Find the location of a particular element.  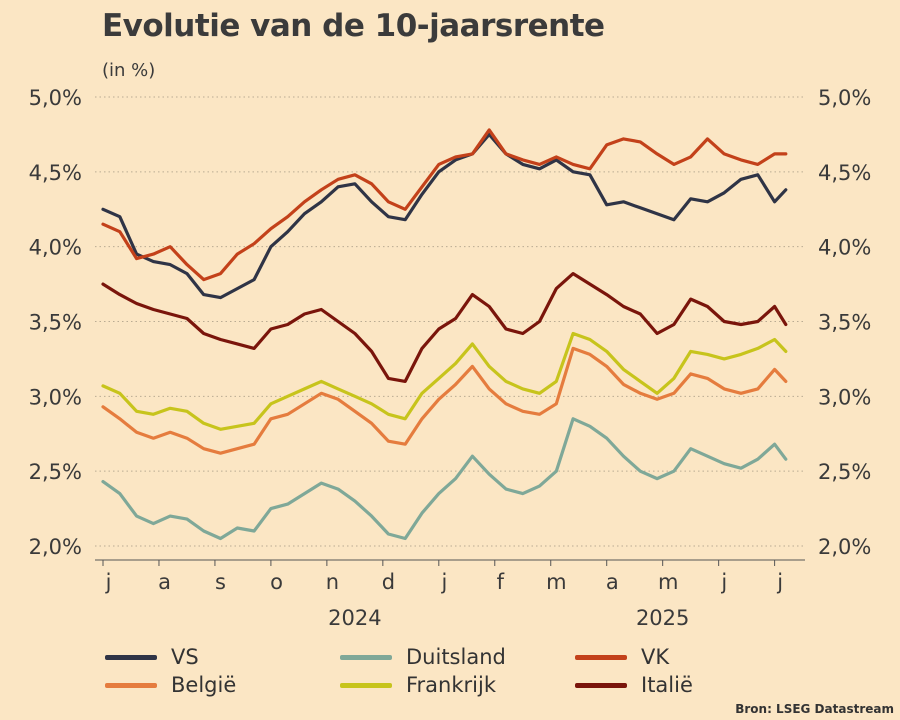

legend-label: Duitsland is located at coordinates (456, 657).